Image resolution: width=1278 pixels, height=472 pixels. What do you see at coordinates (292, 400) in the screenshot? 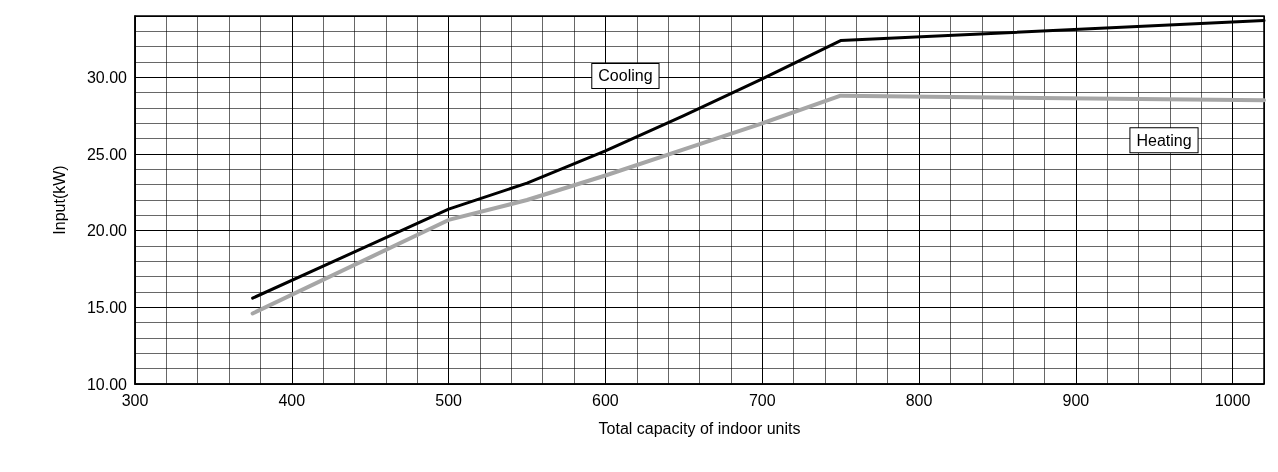
I see `x-tick-label: 400` at bounding box center [292, 400].